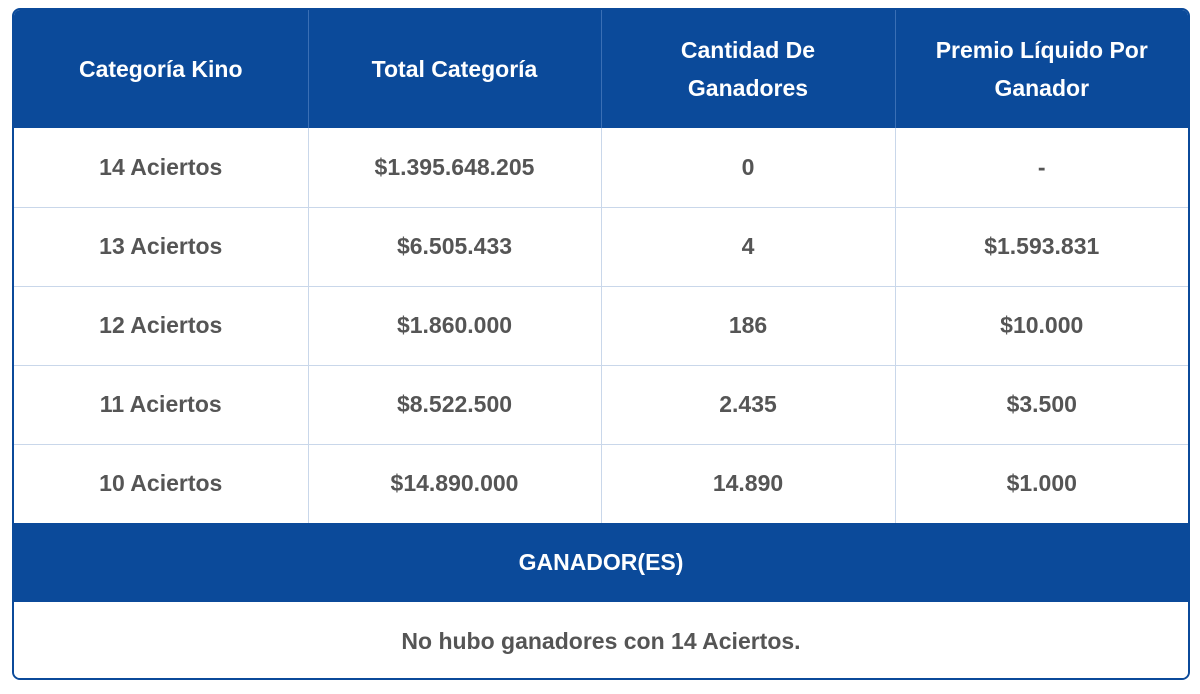  I want to click on cell-total: $1.395.648.205, so click(455, 167).